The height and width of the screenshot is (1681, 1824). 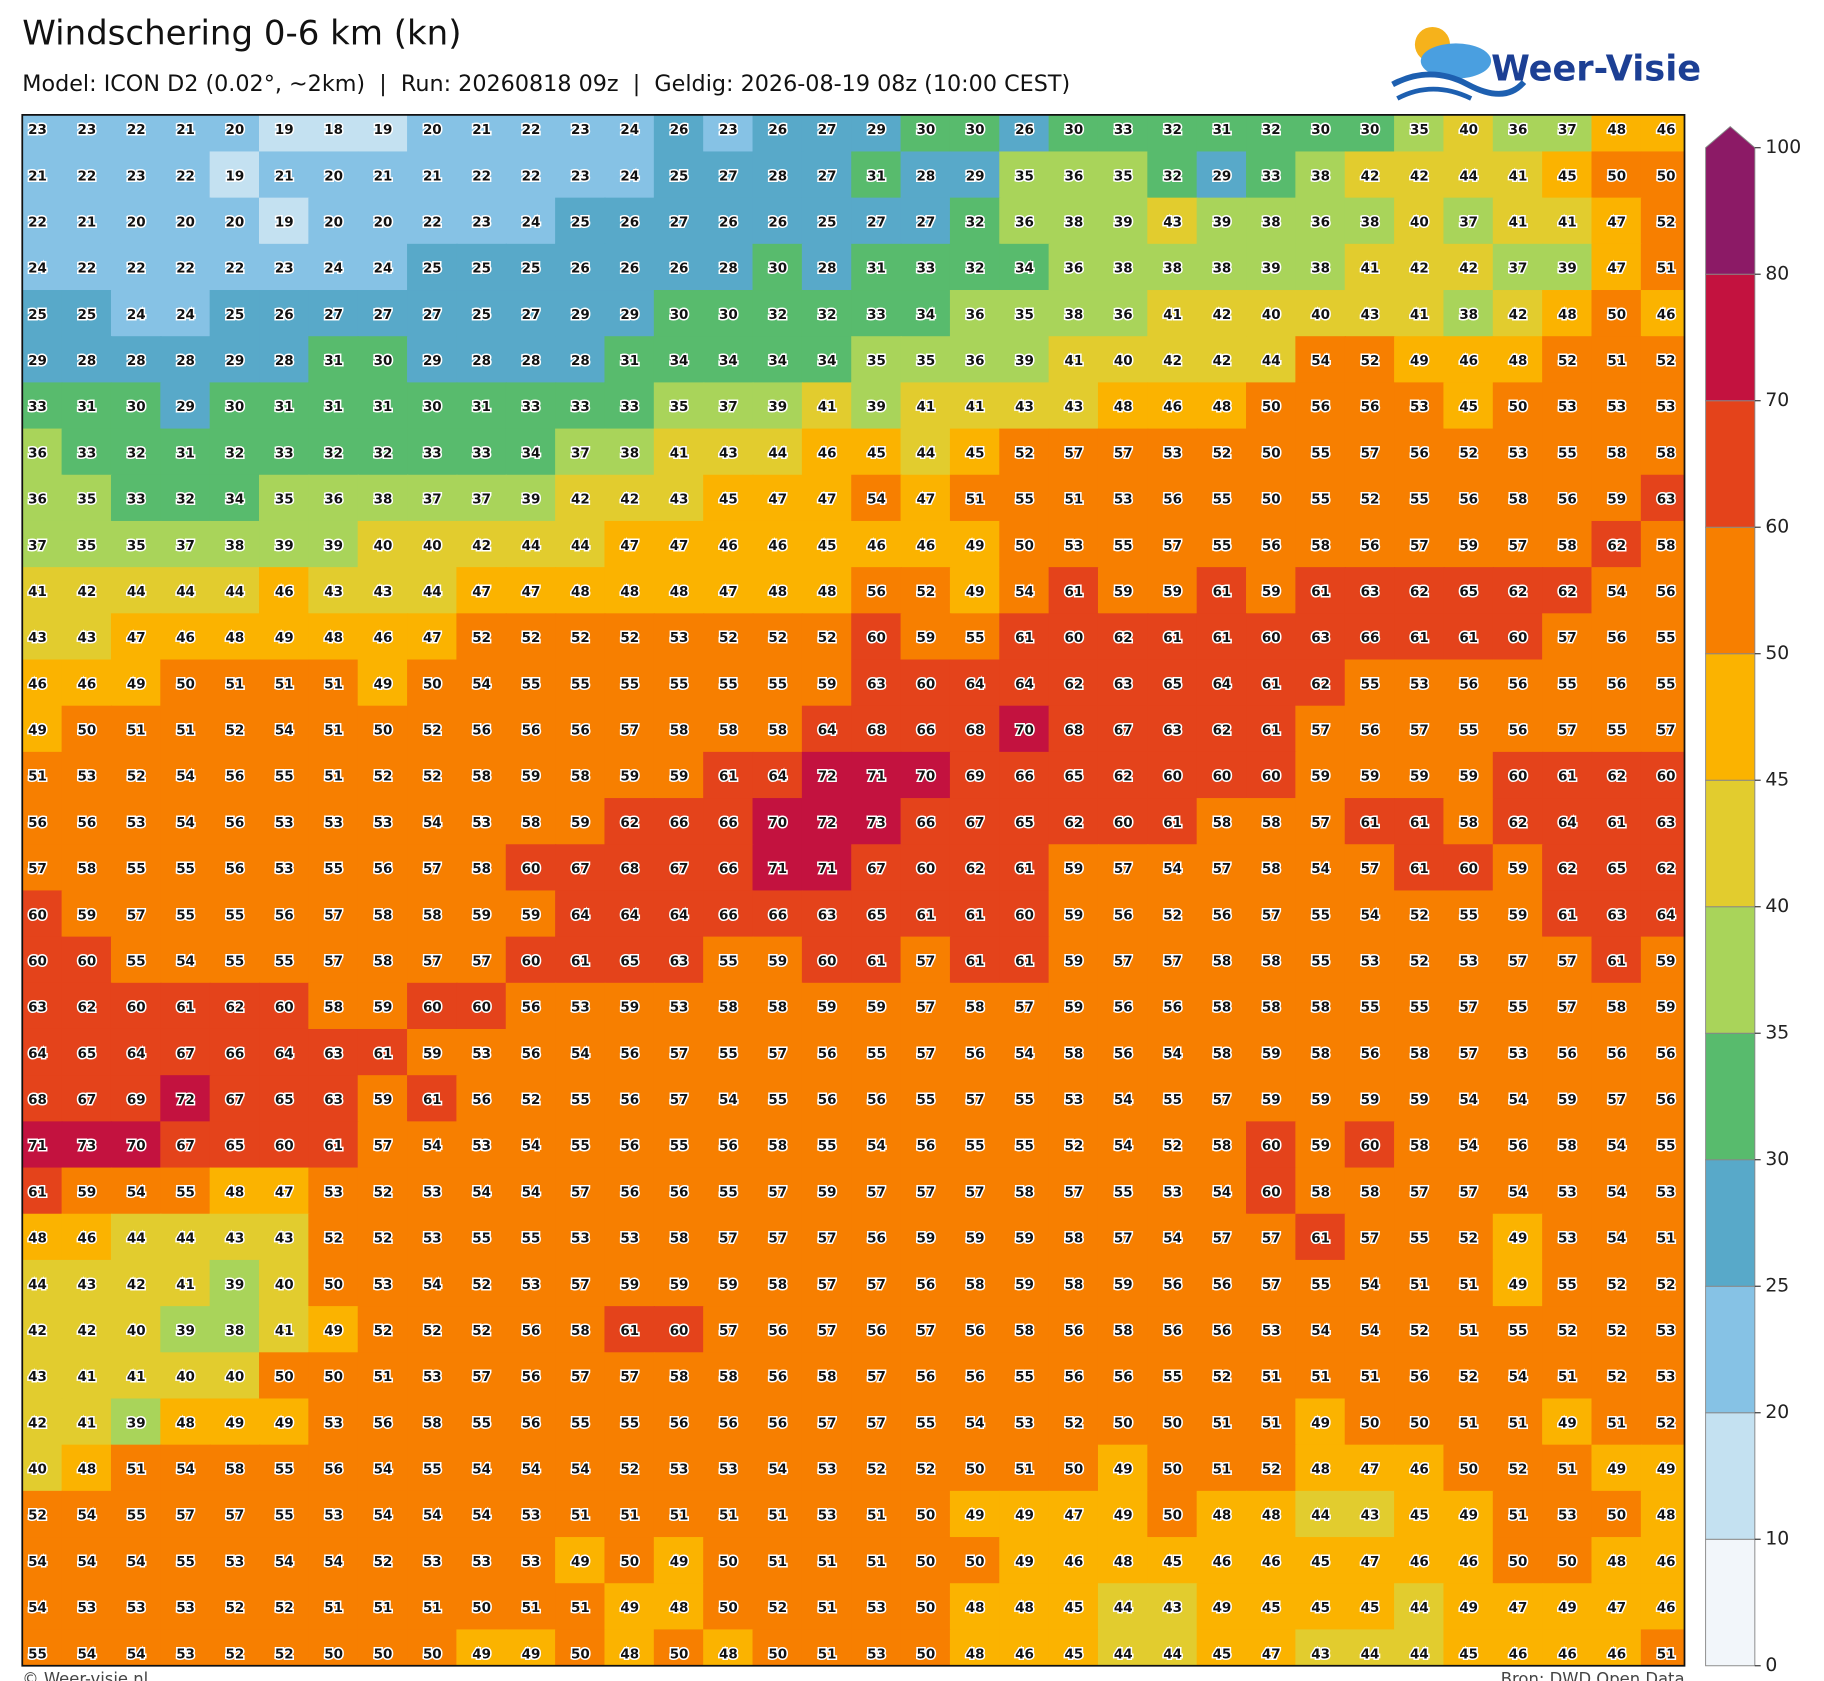 What do you see at coordinates (827, 777) in the screenshot?
I see `grid-value: 72` at bounding box center [827, 777].